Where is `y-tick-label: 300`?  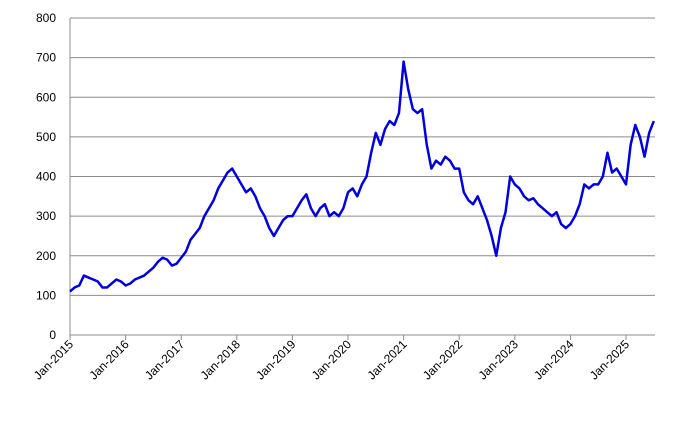
y-tick-label: 300 is located at coordinates (46, 216).